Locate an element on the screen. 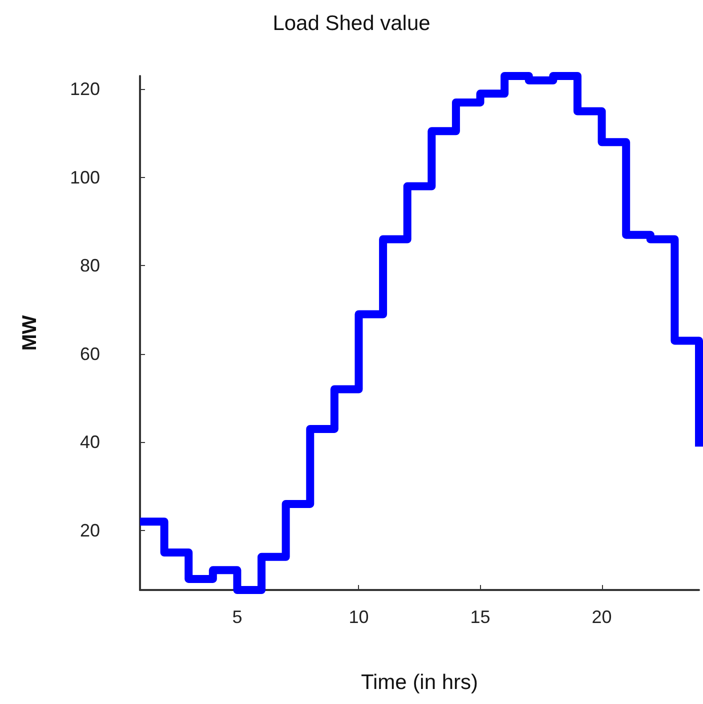 The height and width of the screenshot is (704, 703). y-tick-label: 80 is located at coordinates (90, 266).